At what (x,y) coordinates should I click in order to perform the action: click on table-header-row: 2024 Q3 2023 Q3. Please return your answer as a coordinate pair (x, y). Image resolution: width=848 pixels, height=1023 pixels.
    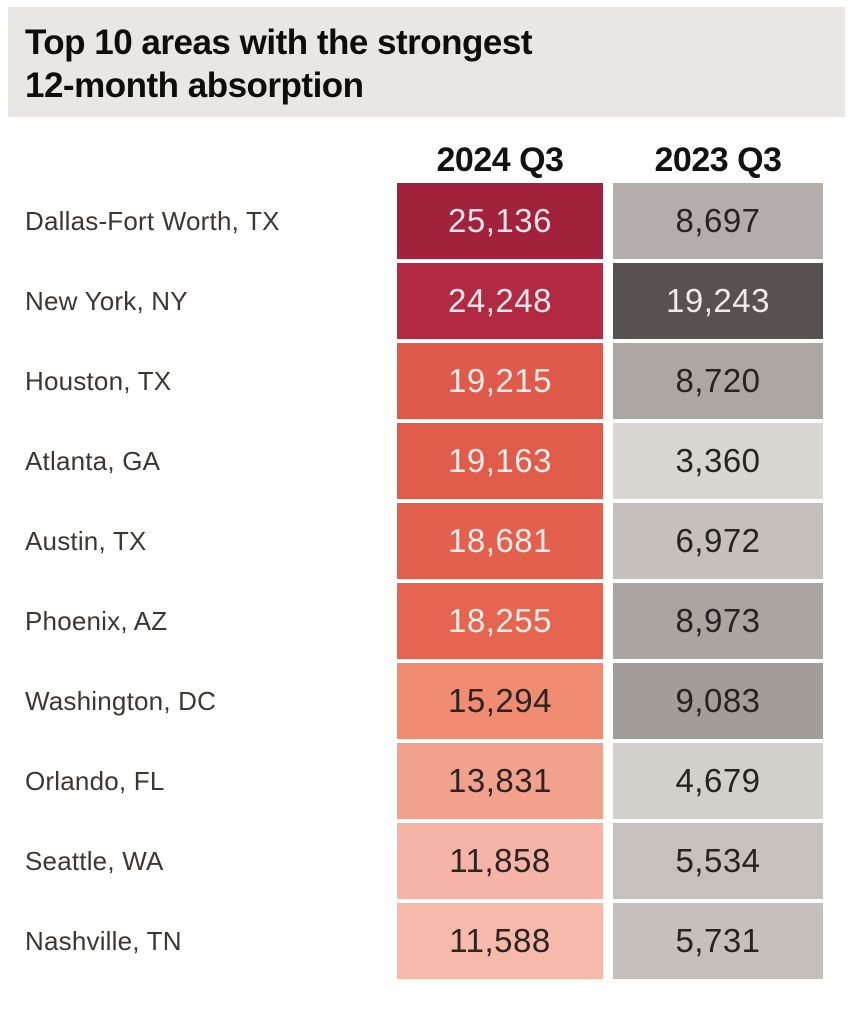
    Looking at the image, I should click on (424, 154).